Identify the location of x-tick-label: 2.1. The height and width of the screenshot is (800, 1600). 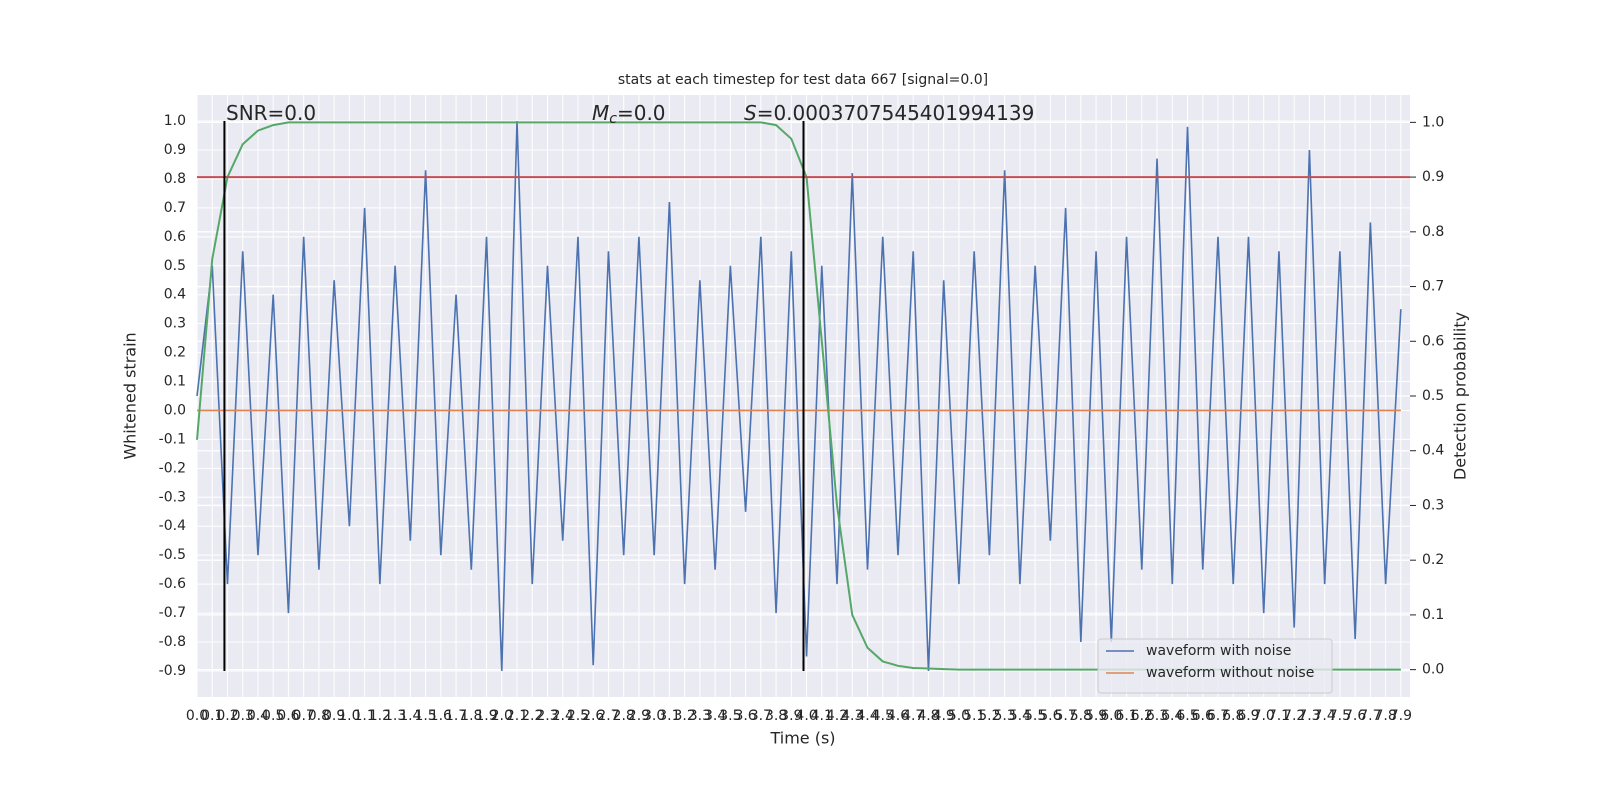
(517, 716).